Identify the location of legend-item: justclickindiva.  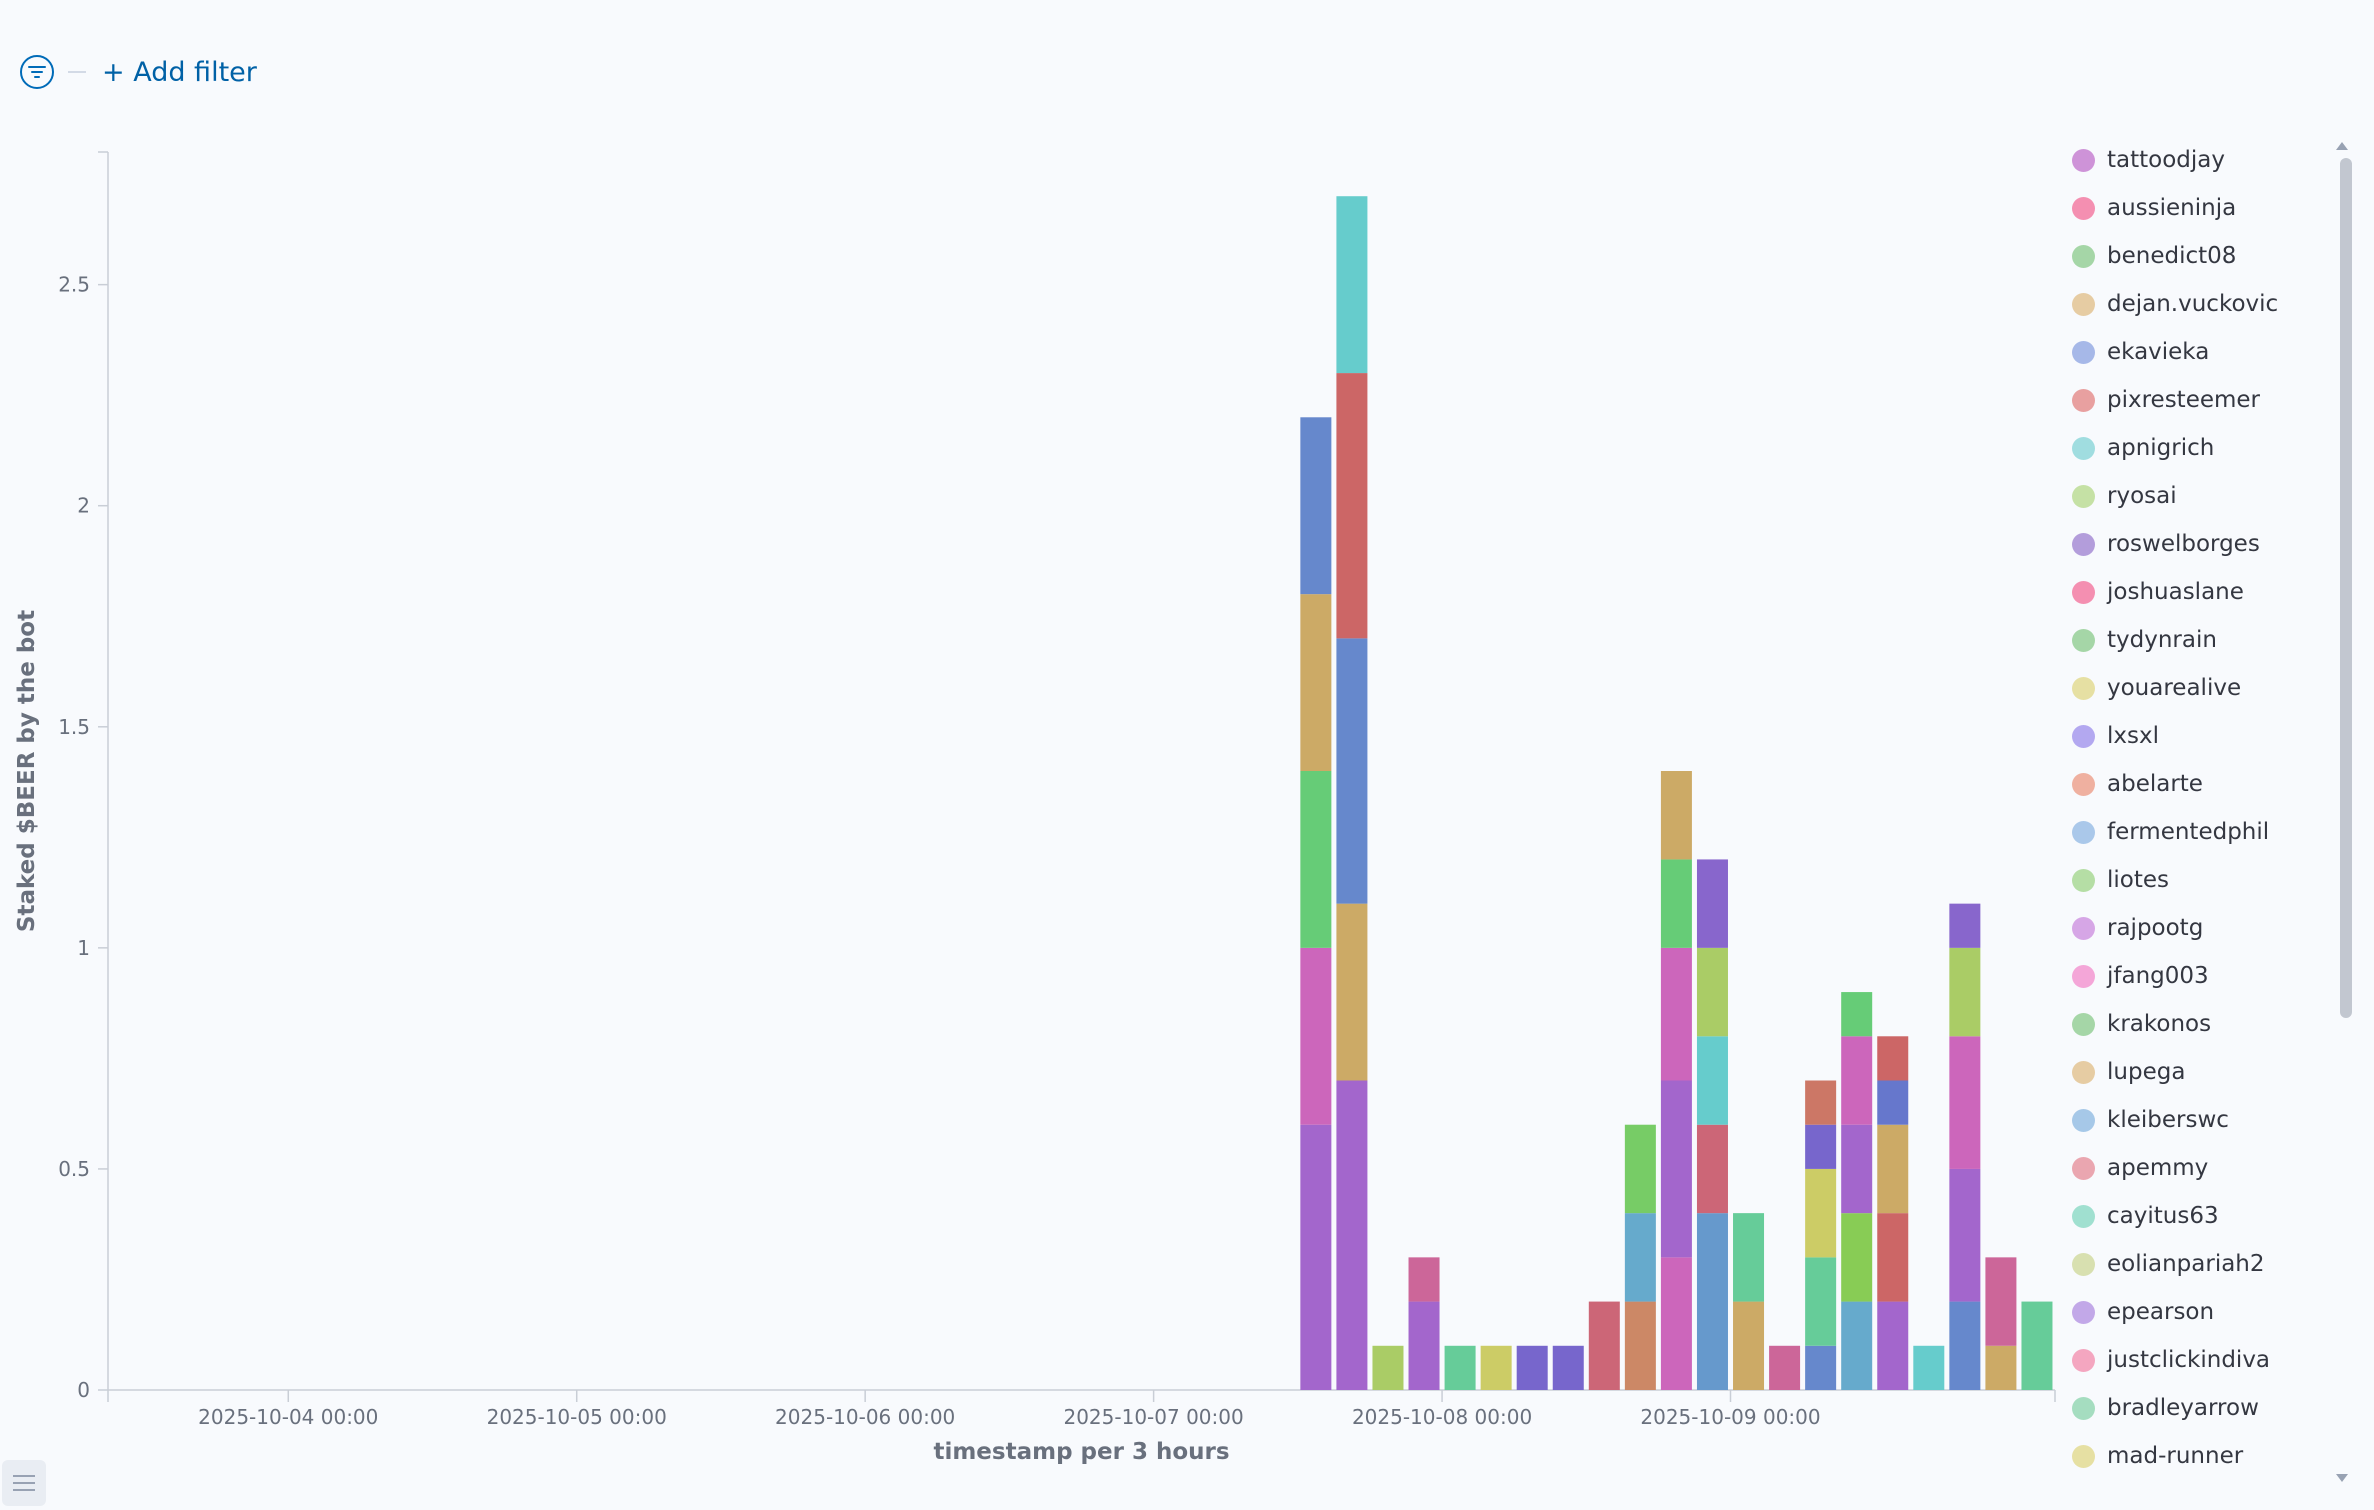
(2165, 1360).